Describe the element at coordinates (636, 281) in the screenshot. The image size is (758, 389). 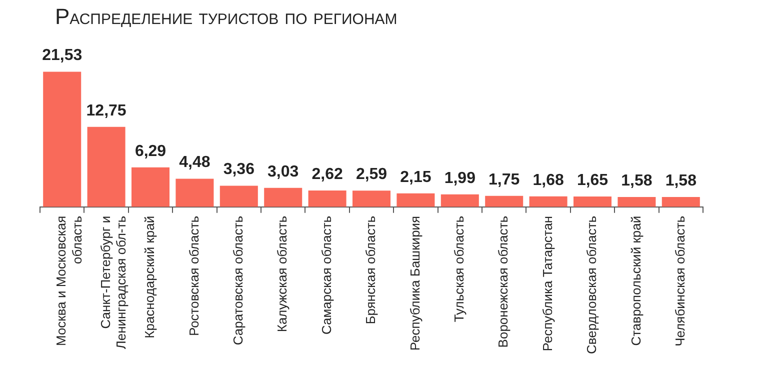
I see `x-tick-label: Ставропольский край` at that location.